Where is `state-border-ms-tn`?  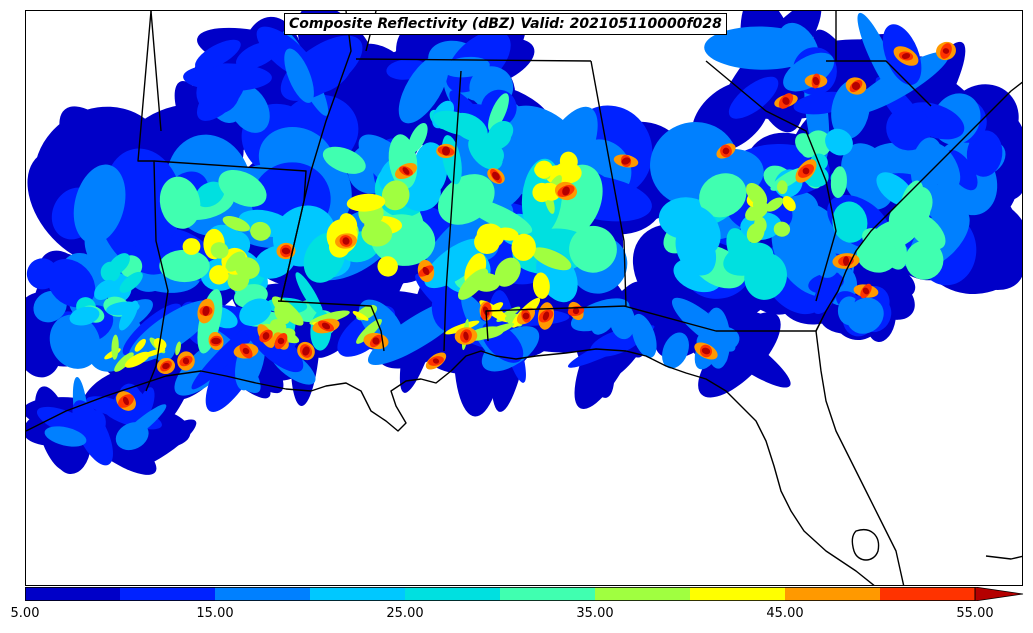
state-border-ms-tn is located at coordinates (156, 71).